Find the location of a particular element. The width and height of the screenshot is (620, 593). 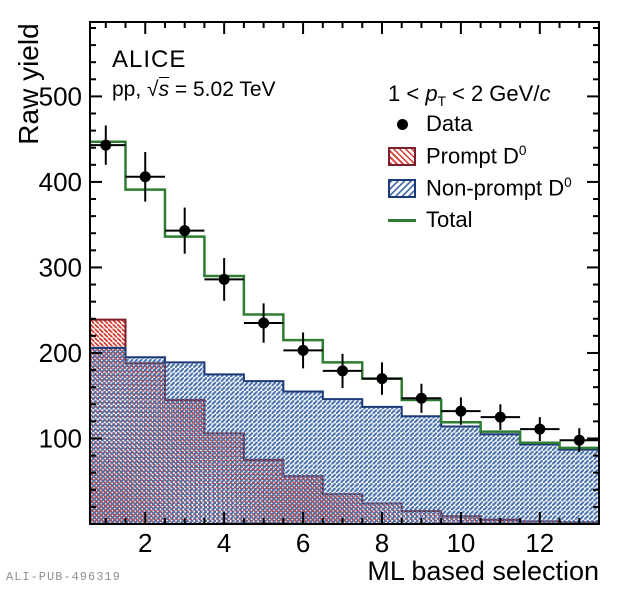

nonprompt-hatch-icon is located at coordinates (402, 188).